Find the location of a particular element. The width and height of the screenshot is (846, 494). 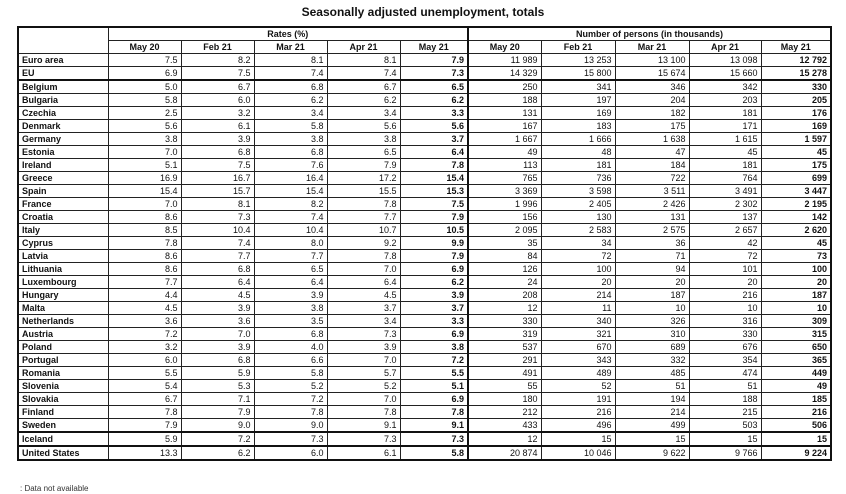

persons-cell: 49 is located at coordinates (504, 152).